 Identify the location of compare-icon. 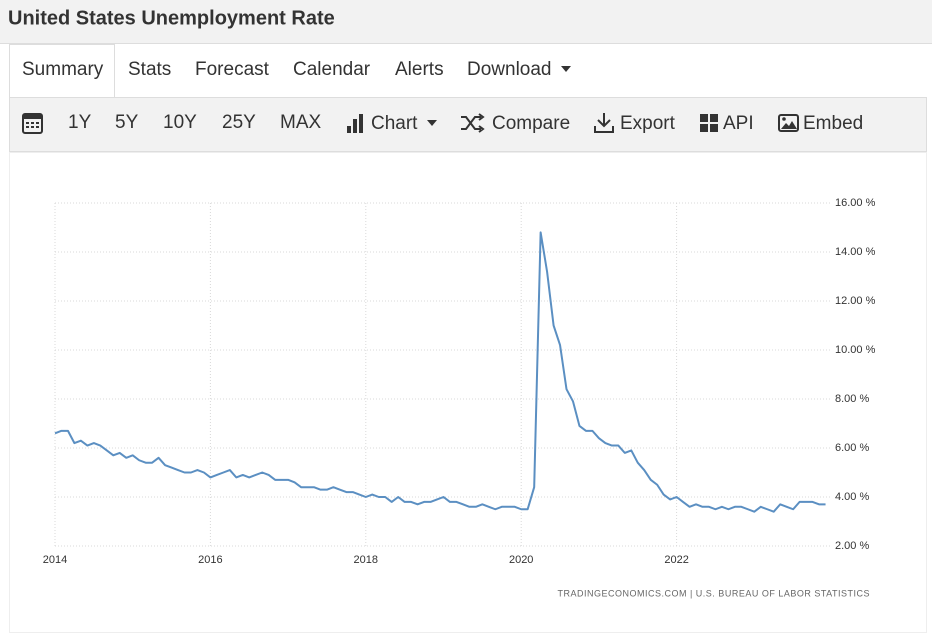
(473, 123).